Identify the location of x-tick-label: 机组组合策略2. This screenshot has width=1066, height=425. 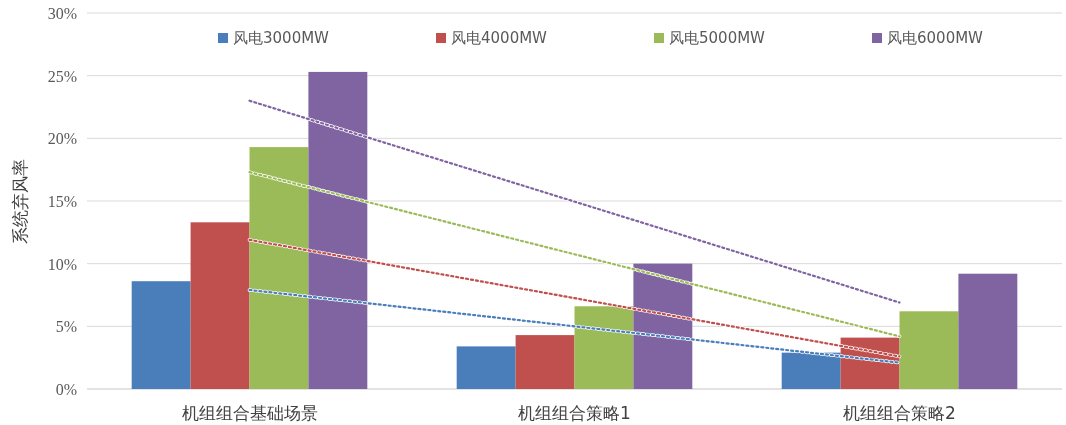
(899, 413).